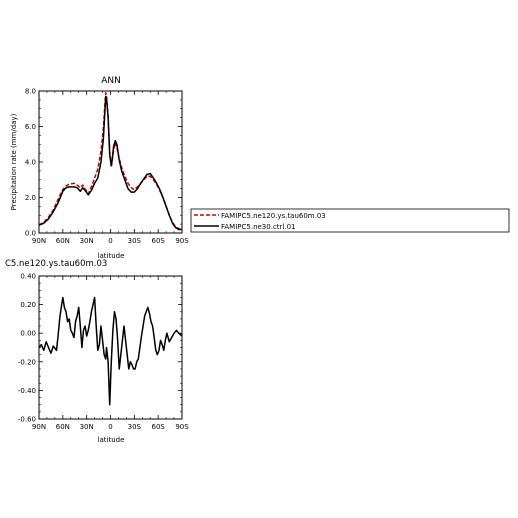  I want to click on bot-ytick-label: -0.40, so click(27, 391).